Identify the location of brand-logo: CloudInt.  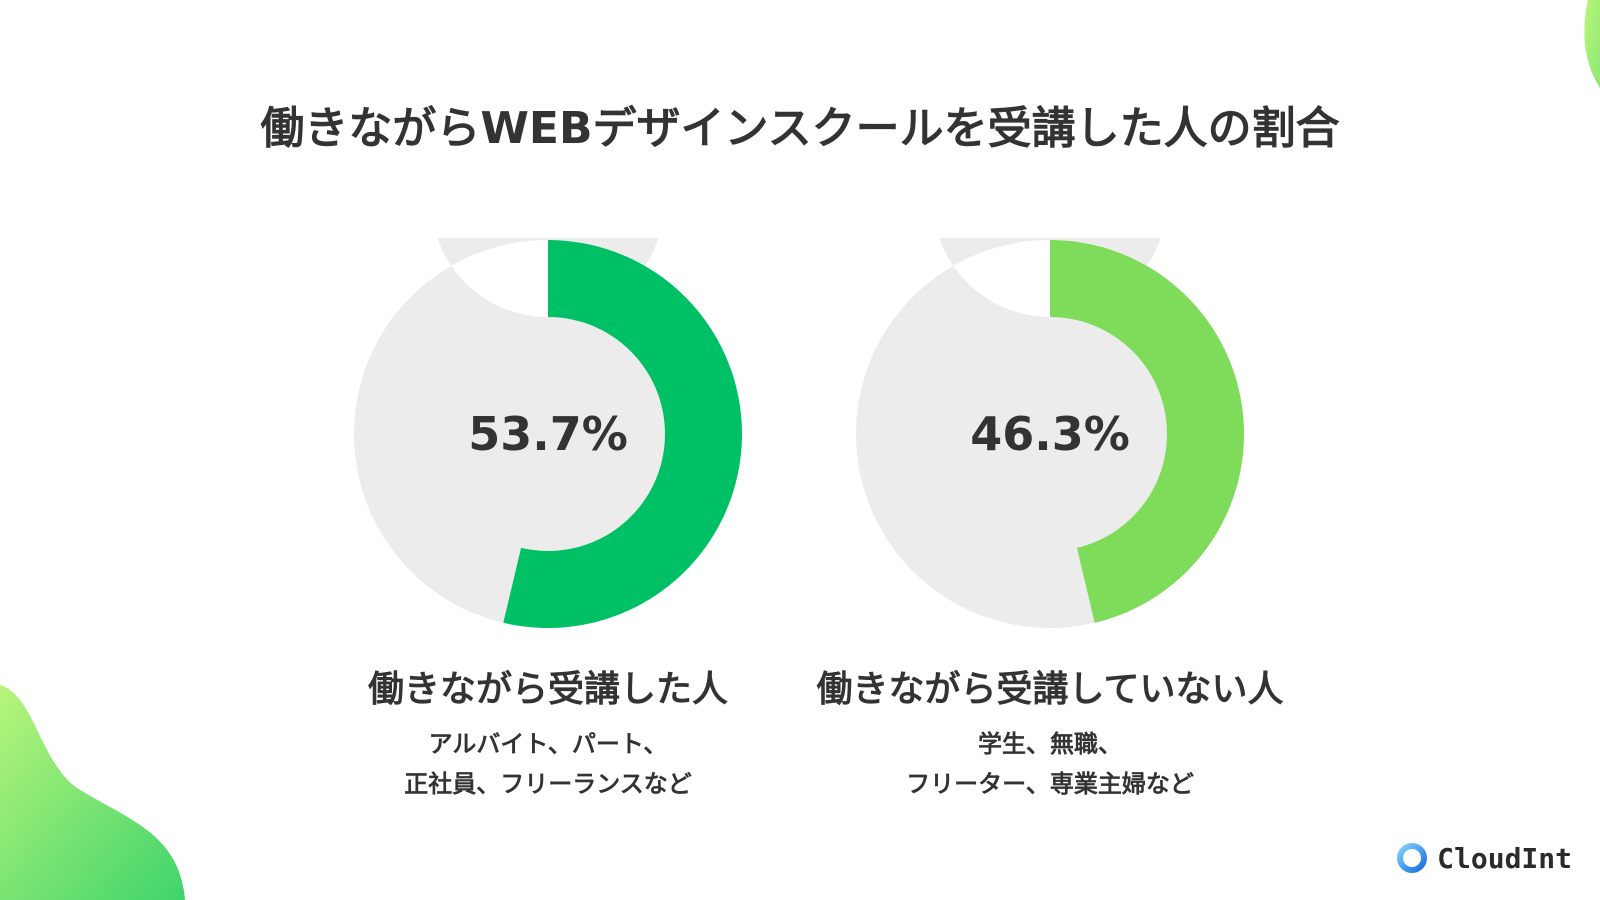
(1483, 858).